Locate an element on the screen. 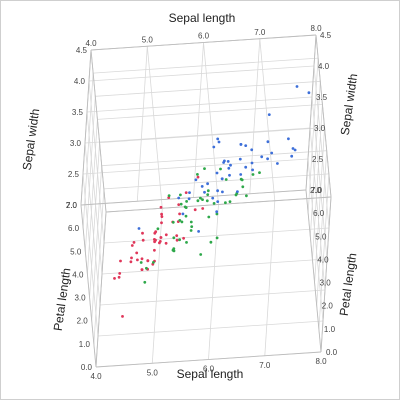 This screenshot has height=400, width=400. y-tick-label-right: 3.5 is located at coordinates (322, 97).